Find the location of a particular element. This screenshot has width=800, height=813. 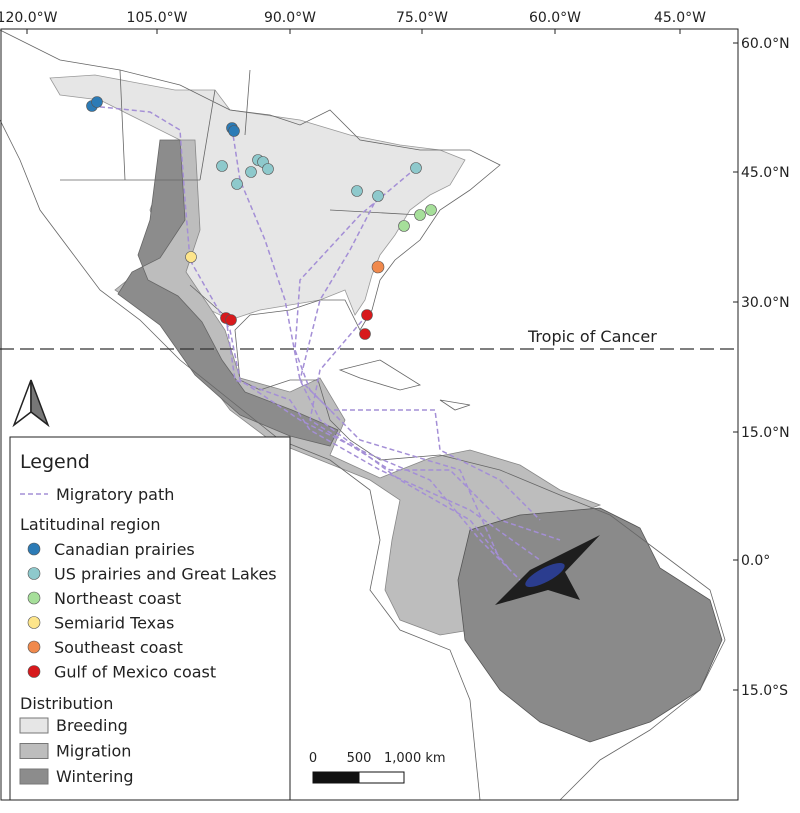

lon-label: 90.0°W is located at coordinates (290, 18).